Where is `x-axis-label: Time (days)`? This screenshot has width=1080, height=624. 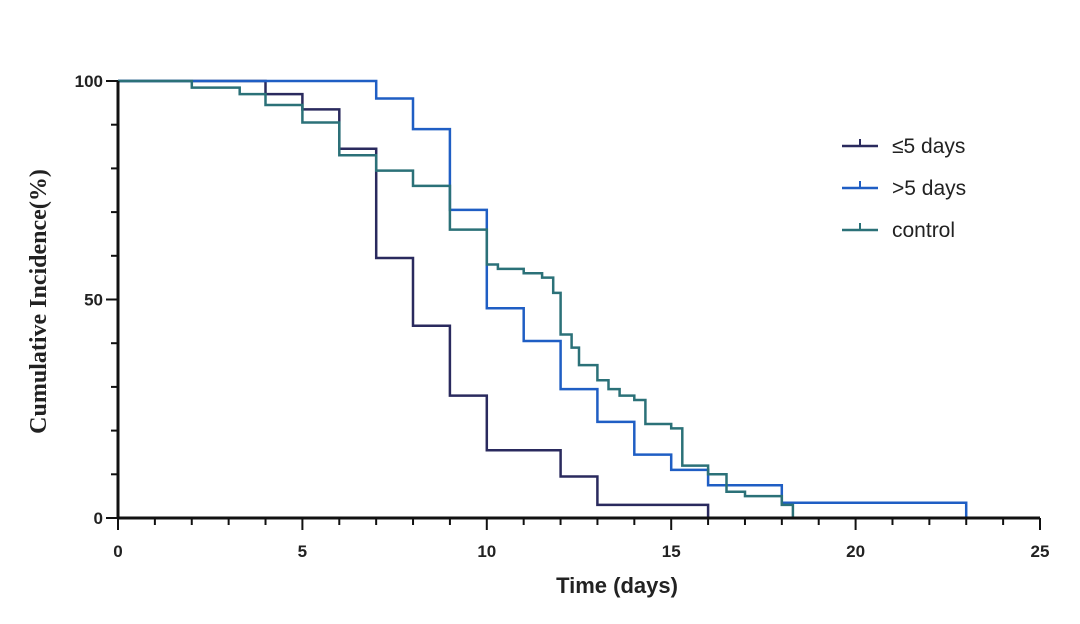 x-axis-label: Time (days) is located at coordinates (617, 585).